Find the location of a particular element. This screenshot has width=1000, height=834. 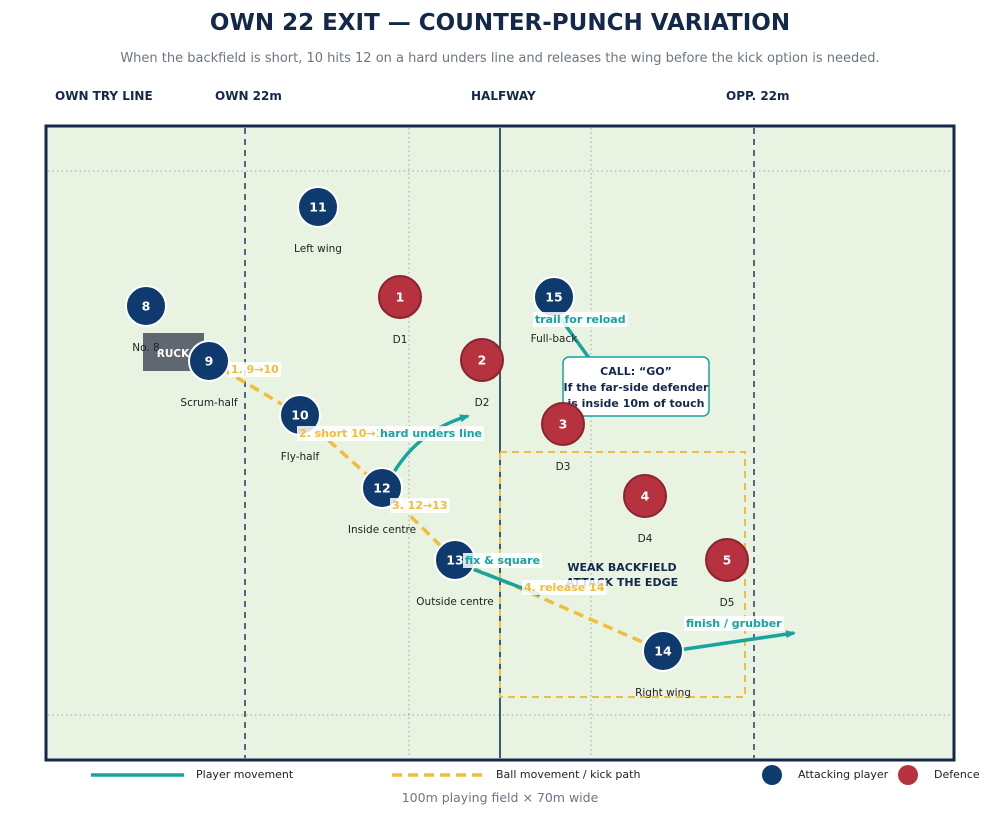

attacker-number: 11 is located at coordinates (317, 207).